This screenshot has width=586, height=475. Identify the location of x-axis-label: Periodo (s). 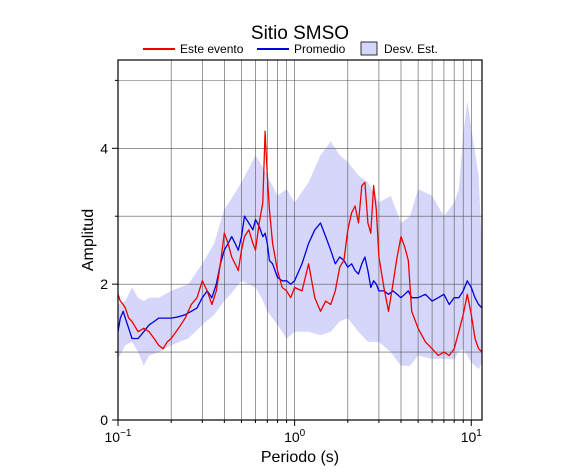
(300, 457).